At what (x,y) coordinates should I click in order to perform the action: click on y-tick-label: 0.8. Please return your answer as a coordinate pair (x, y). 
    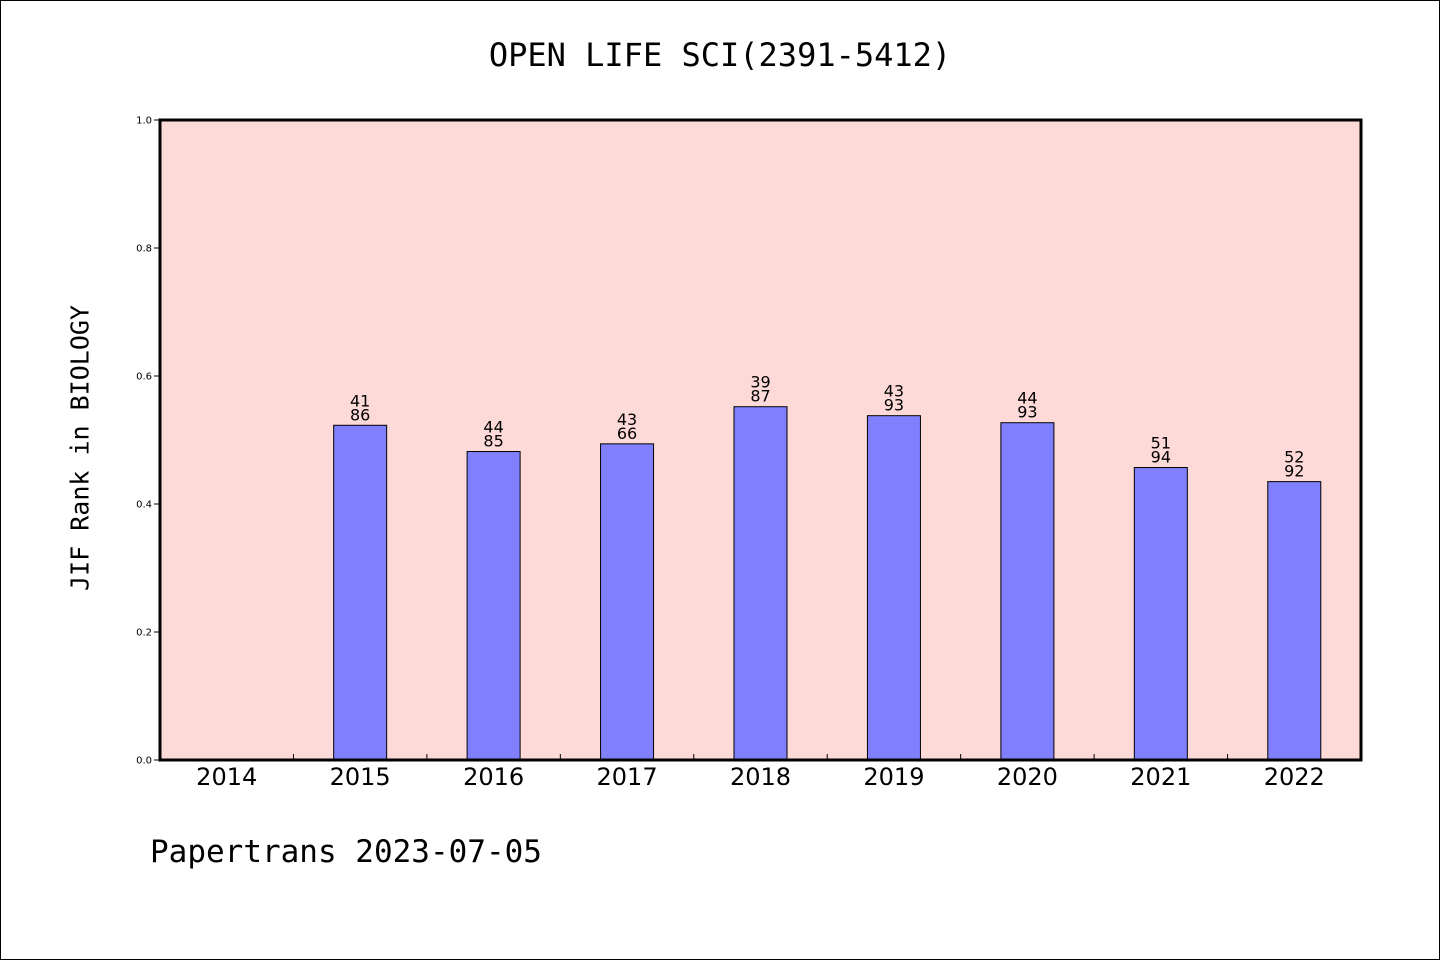
    Looking at the image, I should click on (144, 249).